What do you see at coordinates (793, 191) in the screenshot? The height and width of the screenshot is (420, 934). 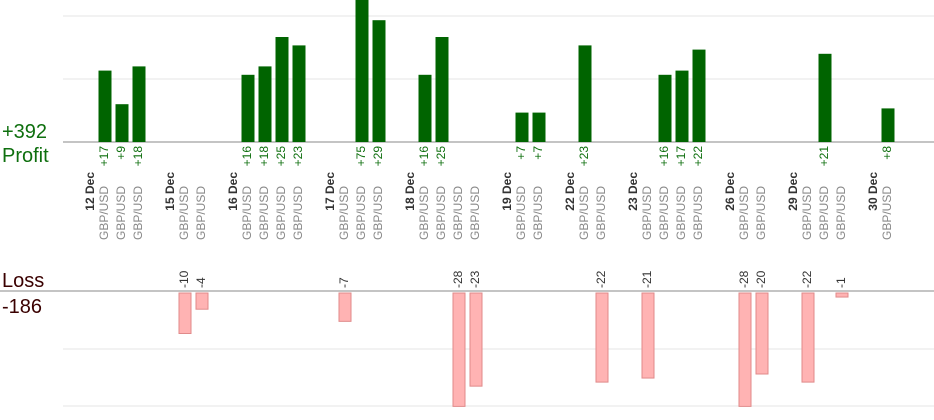 I see `date-label: 29 Dec` at bounding box center [793, 191].